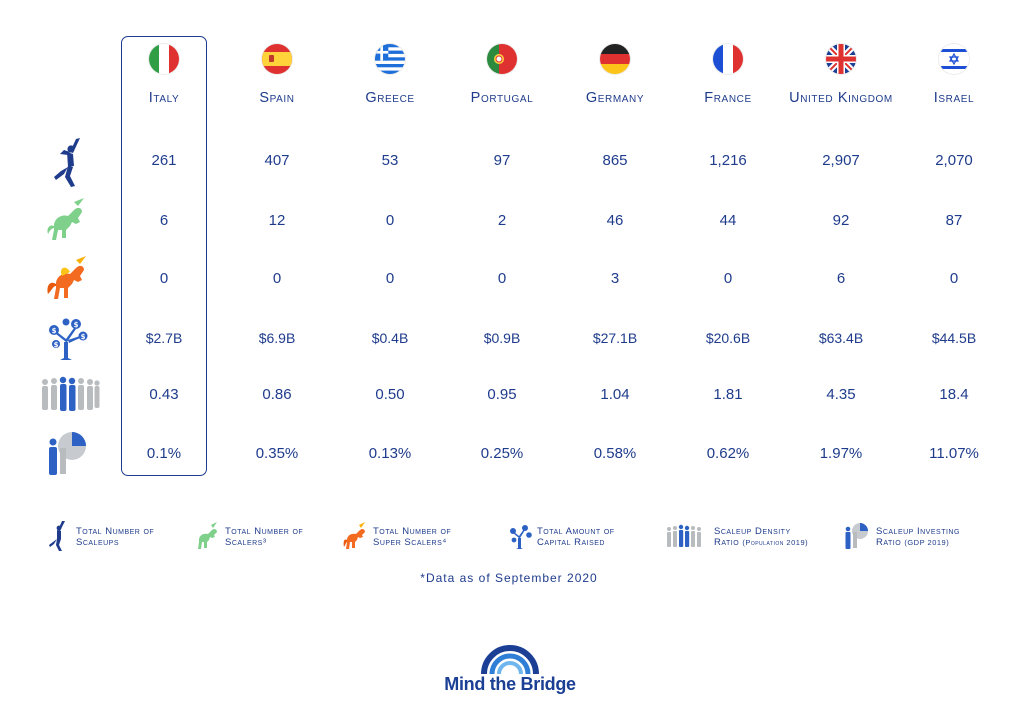 This screenshot has width=1024, height=720. What do you see at coordinates (841, 160) in the screenshot?
I see `scaleups-value: 2,907` at bounding box center [841, 160].